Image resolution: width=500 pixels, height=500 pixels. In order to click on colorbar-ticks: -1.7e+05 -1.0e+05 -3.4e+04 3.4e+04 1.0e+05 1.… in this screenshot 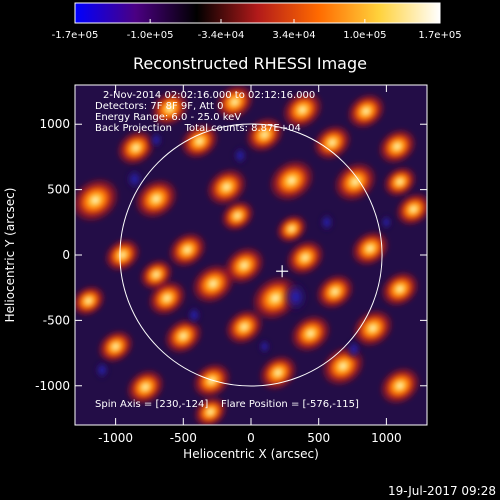, I will do `click(257, 30)`.